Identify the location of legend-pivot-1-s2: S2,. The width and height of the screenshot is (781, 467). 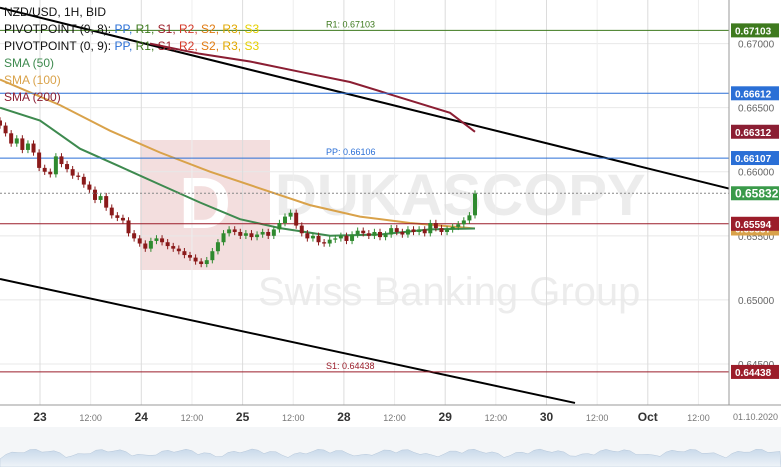
(210, 29).